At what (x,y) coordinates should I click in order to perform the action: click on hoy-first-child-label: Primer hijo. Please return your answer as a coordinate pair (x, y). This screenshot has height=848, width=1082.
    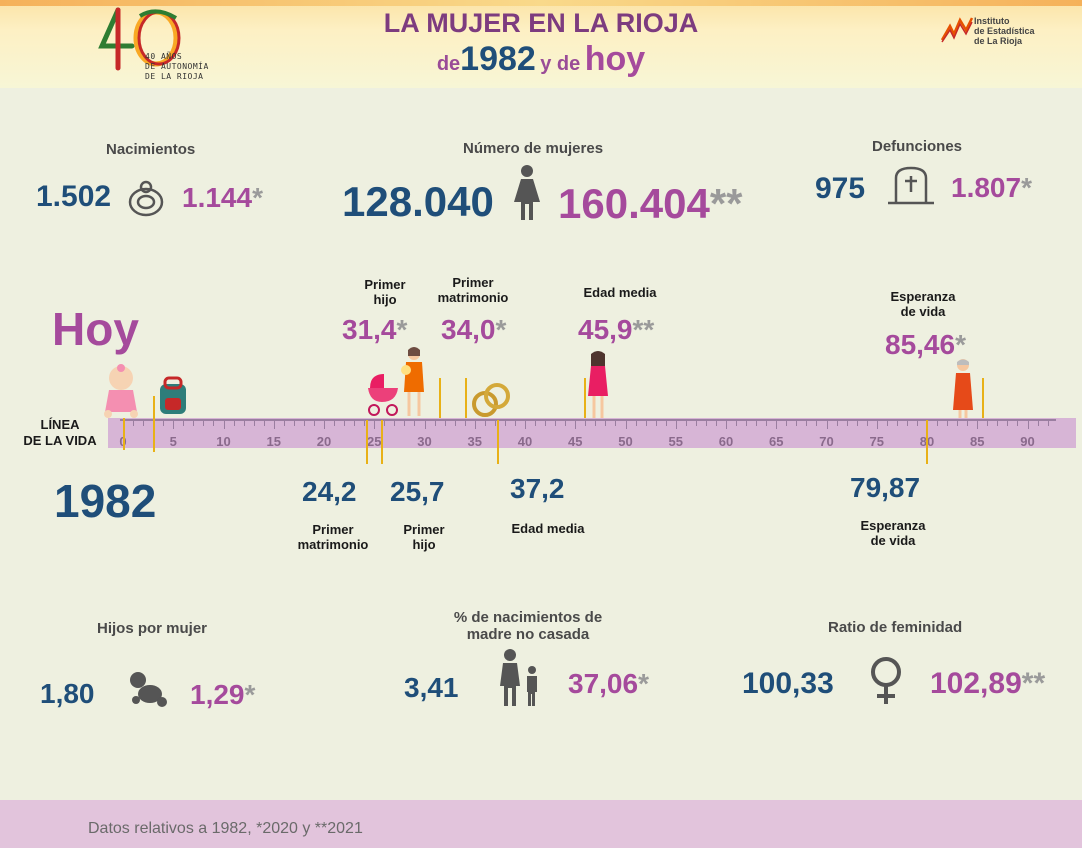
    Looking at the image, I should click on (385, 292).